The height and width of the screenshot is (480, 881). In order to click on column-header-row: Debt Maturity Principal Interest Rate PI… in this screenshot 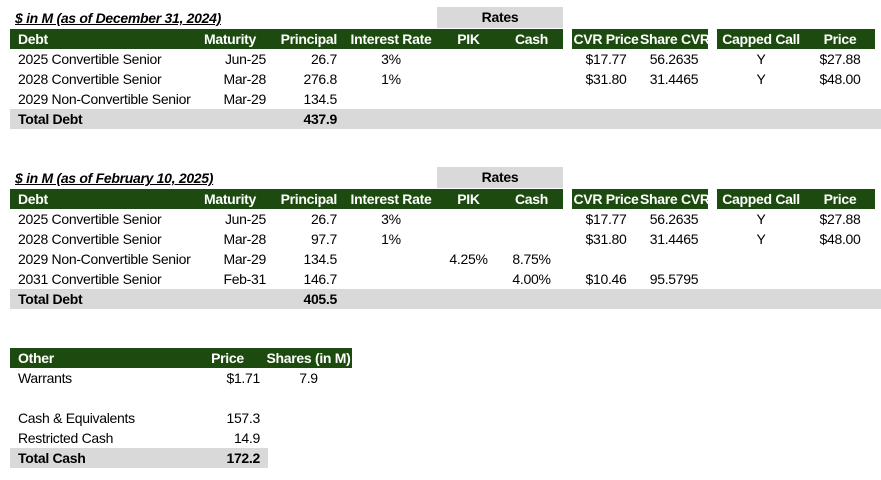, I will do `click(445, 39)`.